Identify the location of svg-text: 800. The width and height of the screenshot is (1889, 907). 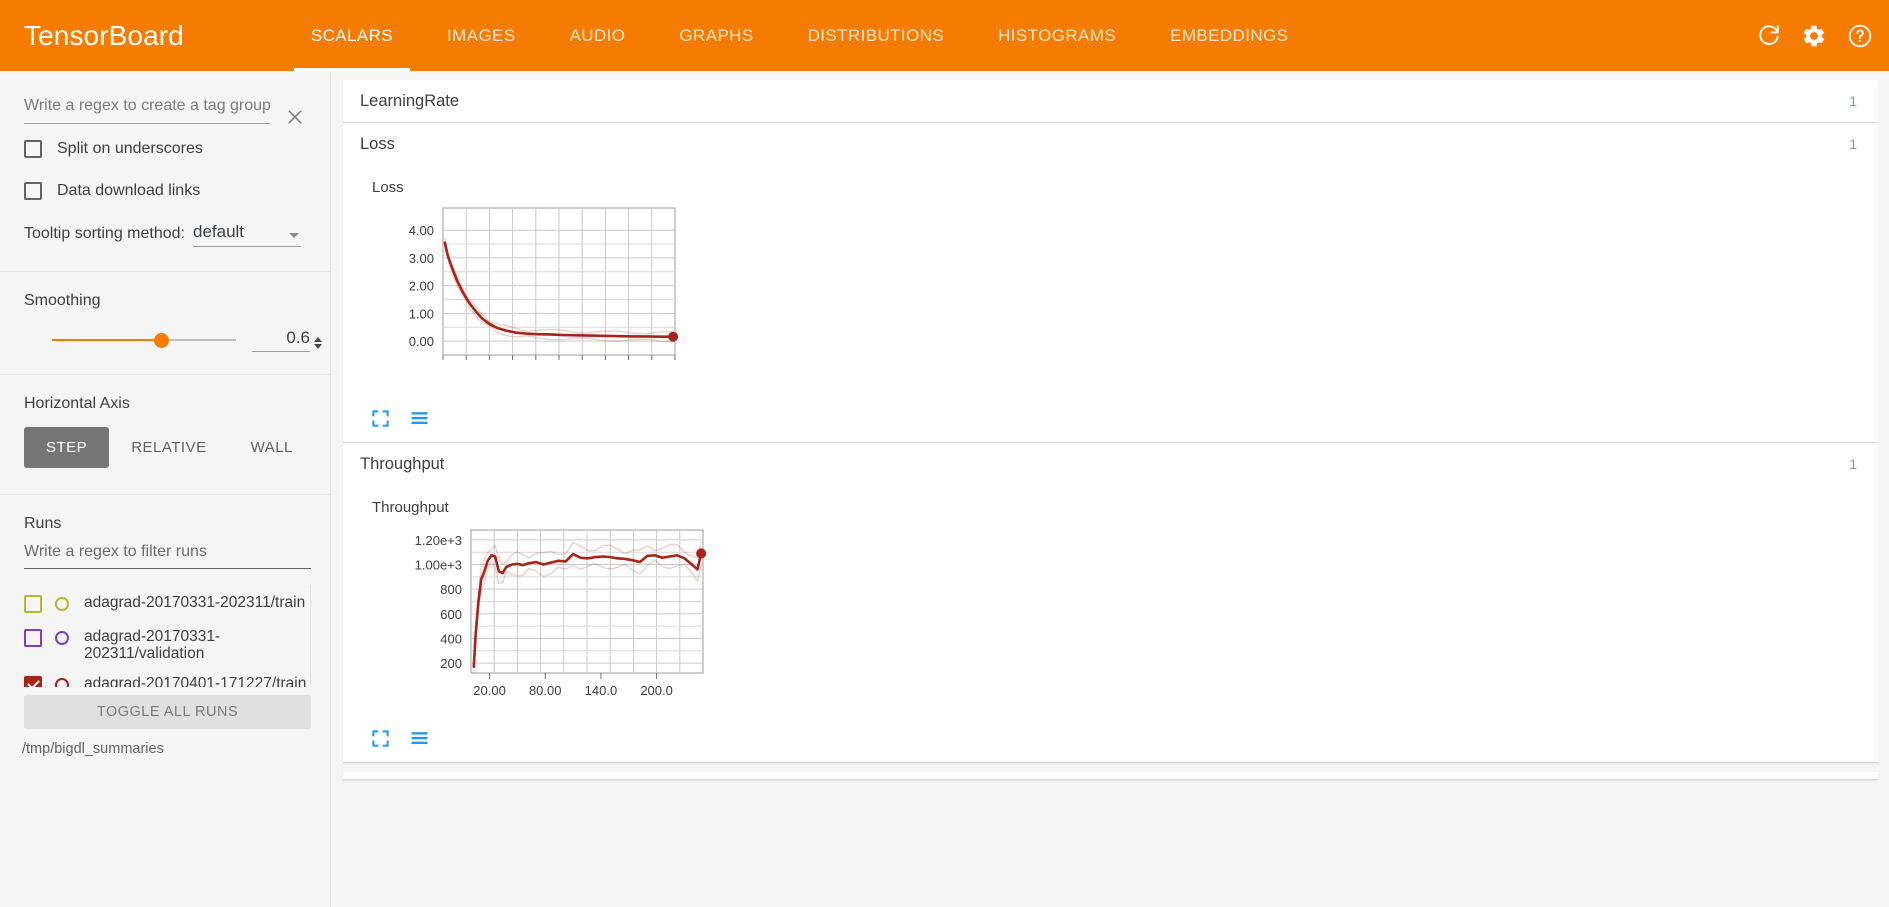
(451, 589).